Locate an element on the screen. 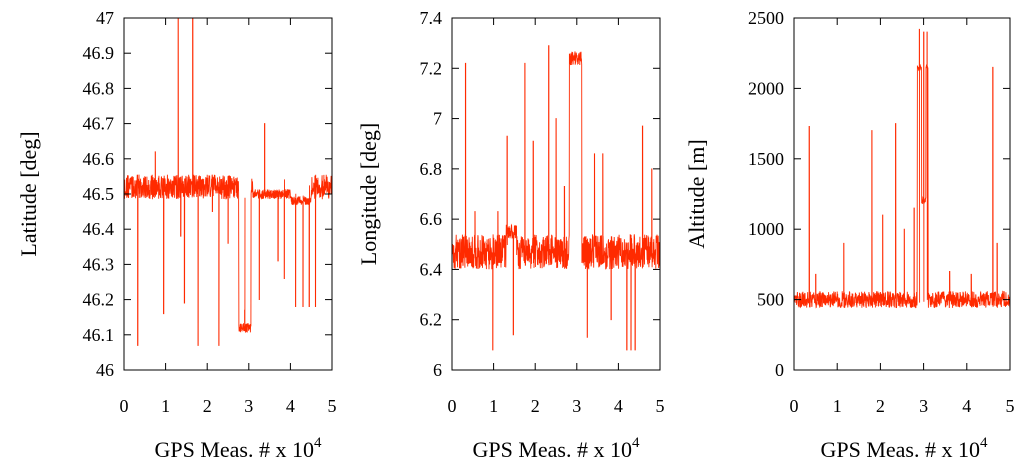  y-tick-label: 2000 is located at coordinates (766, 88).